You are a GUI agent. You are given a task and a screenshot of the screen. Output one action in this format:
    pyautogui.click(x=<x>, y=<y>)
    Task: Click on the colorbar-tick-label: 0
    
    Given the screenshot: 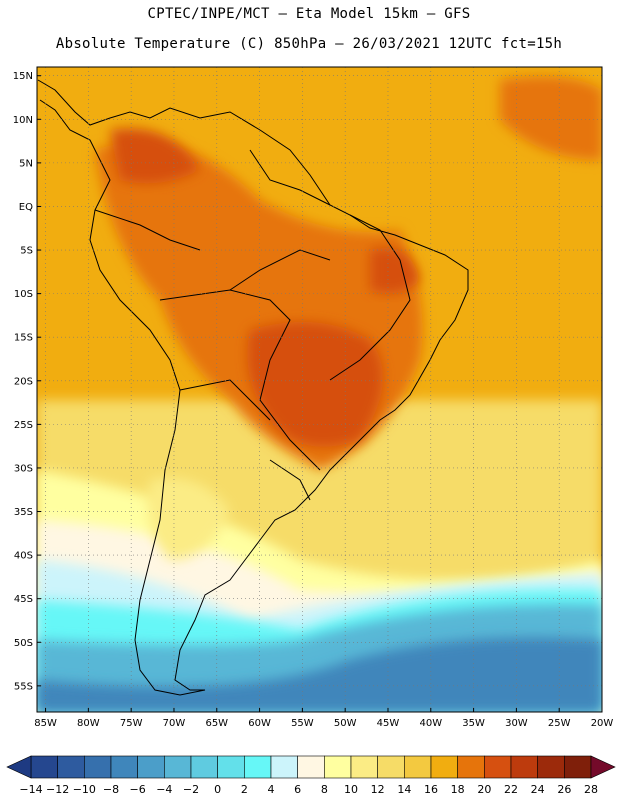 What is the action you would take?
    pyautogui.click(x=217, y=789)
    